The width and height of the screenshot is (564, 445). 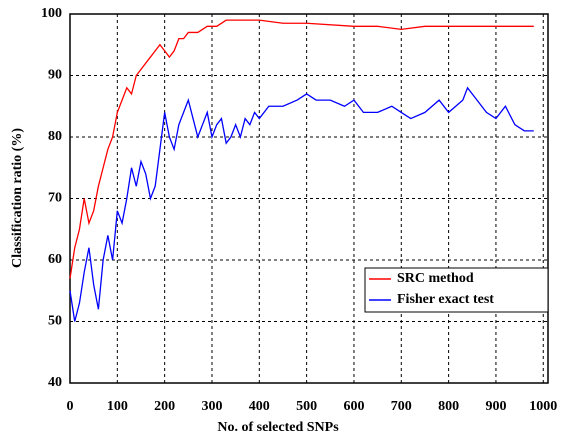 I want to click on x-tick-label: 400, so click(x=259, y=406).